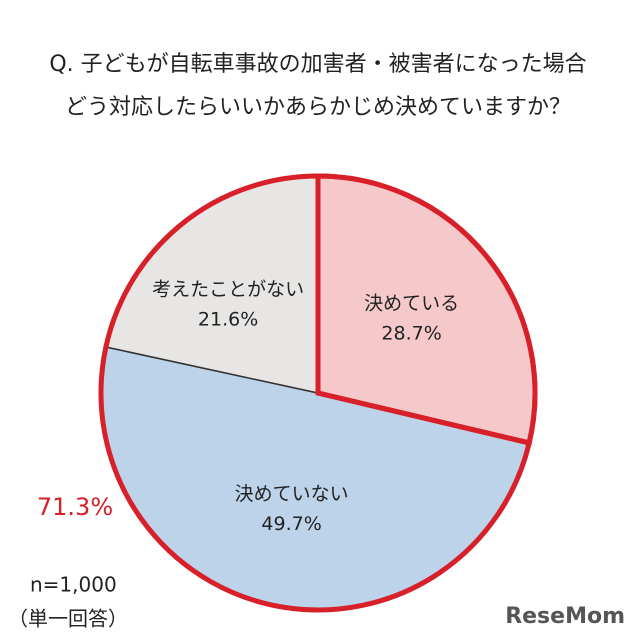  I want to click on slice-label: 考えたことがない, so click(228, 290).